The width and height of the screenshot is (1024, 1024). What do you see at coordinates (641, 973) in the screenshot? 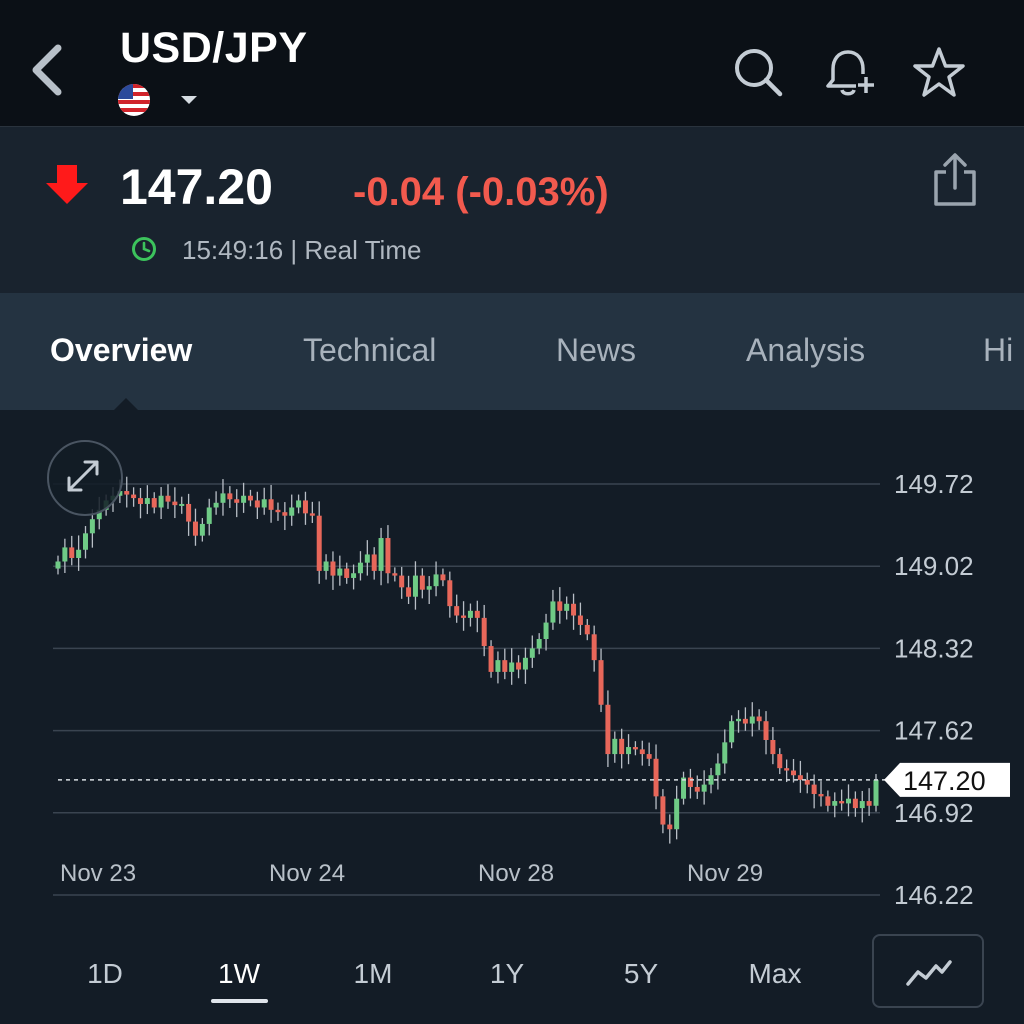
I see `range-5y: 5Y` at bounding box center [641, 973].